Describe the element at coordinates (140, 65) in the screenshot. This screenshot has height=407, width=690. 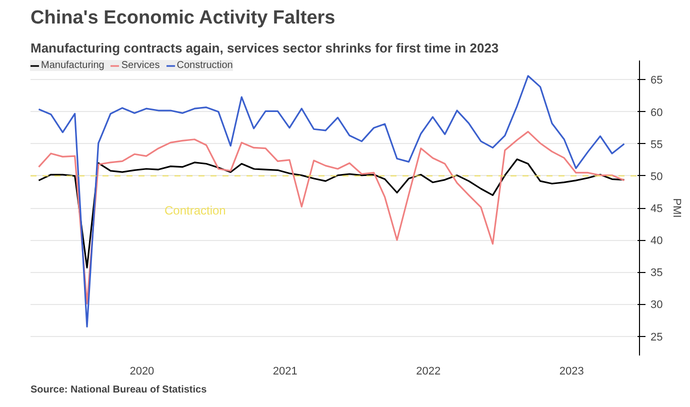
I see `legend-label: Services` at that location.